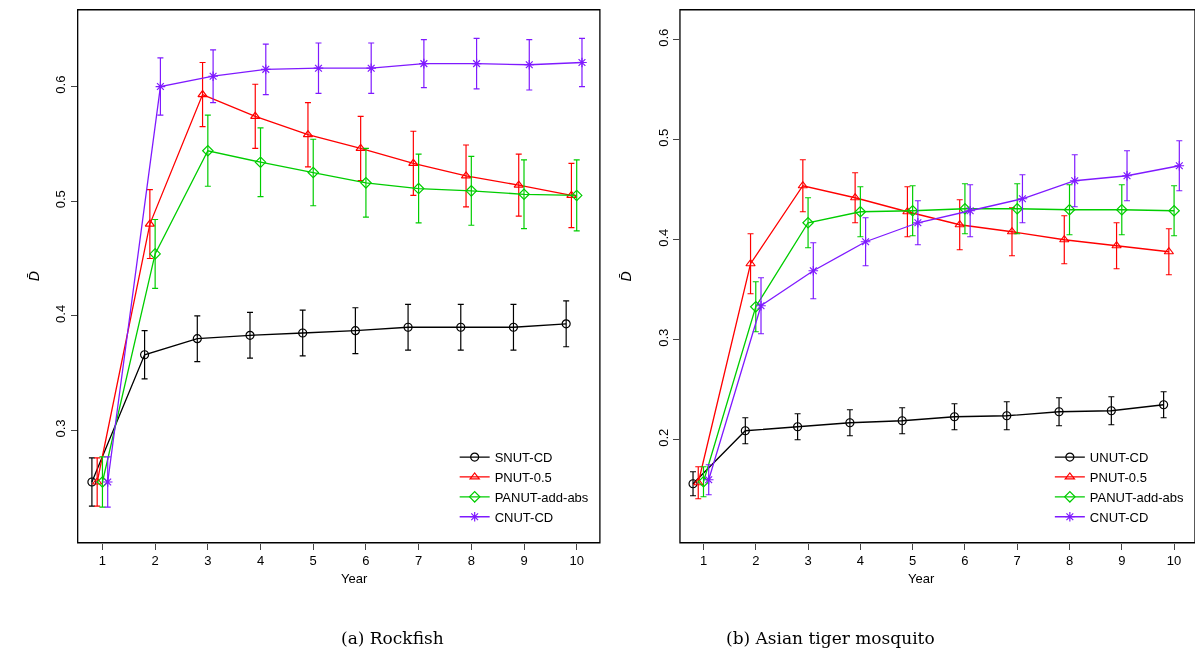  What do you see at coordinates (1119, 517) in the screenshot?
I see `legend-label: CNUT-CD` at bounding box center [1119, 517].